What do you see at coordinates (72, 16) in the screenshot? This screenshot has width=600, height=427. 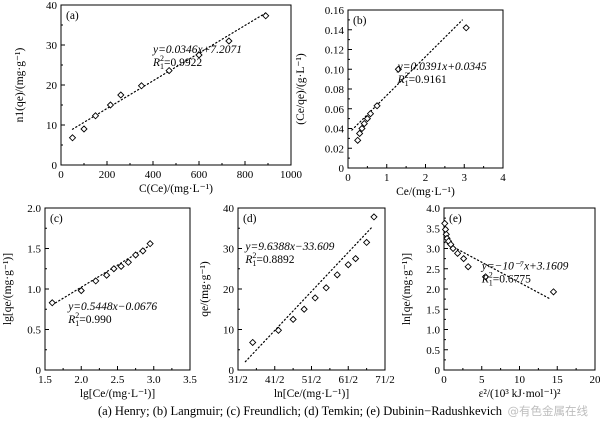 I see `panel-label: (a)` at bounding box center [72, 16].